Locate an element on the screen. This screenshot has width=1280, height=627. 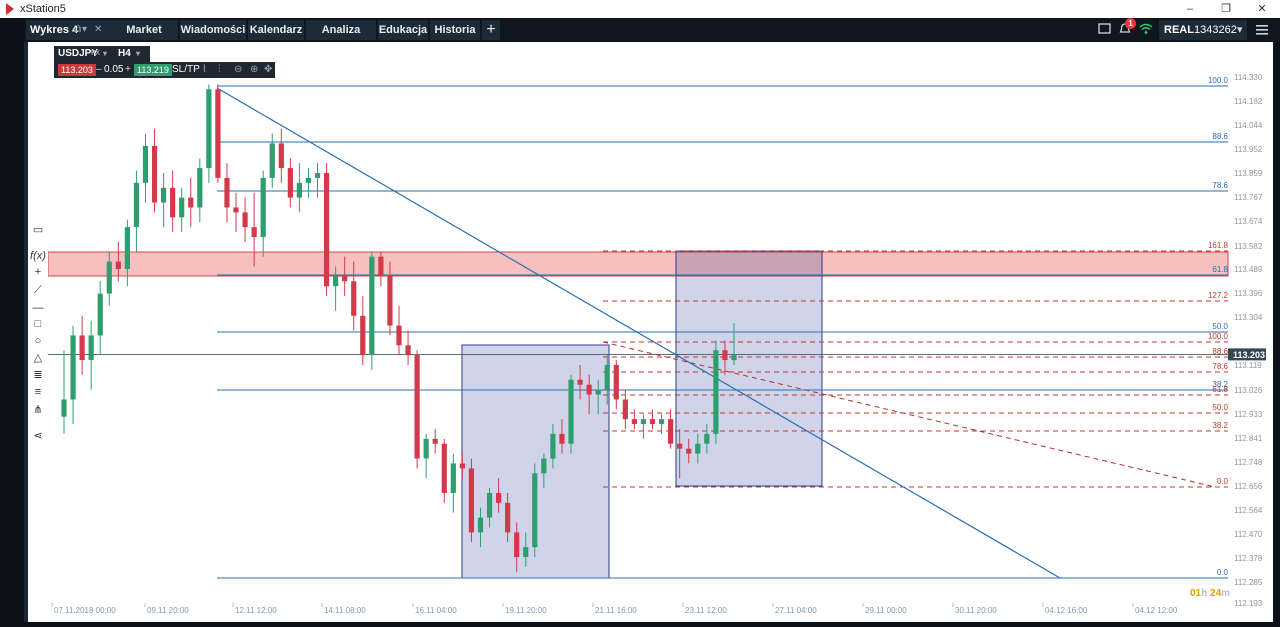
move-icon: ✥ is located at coordinates (268, 69).